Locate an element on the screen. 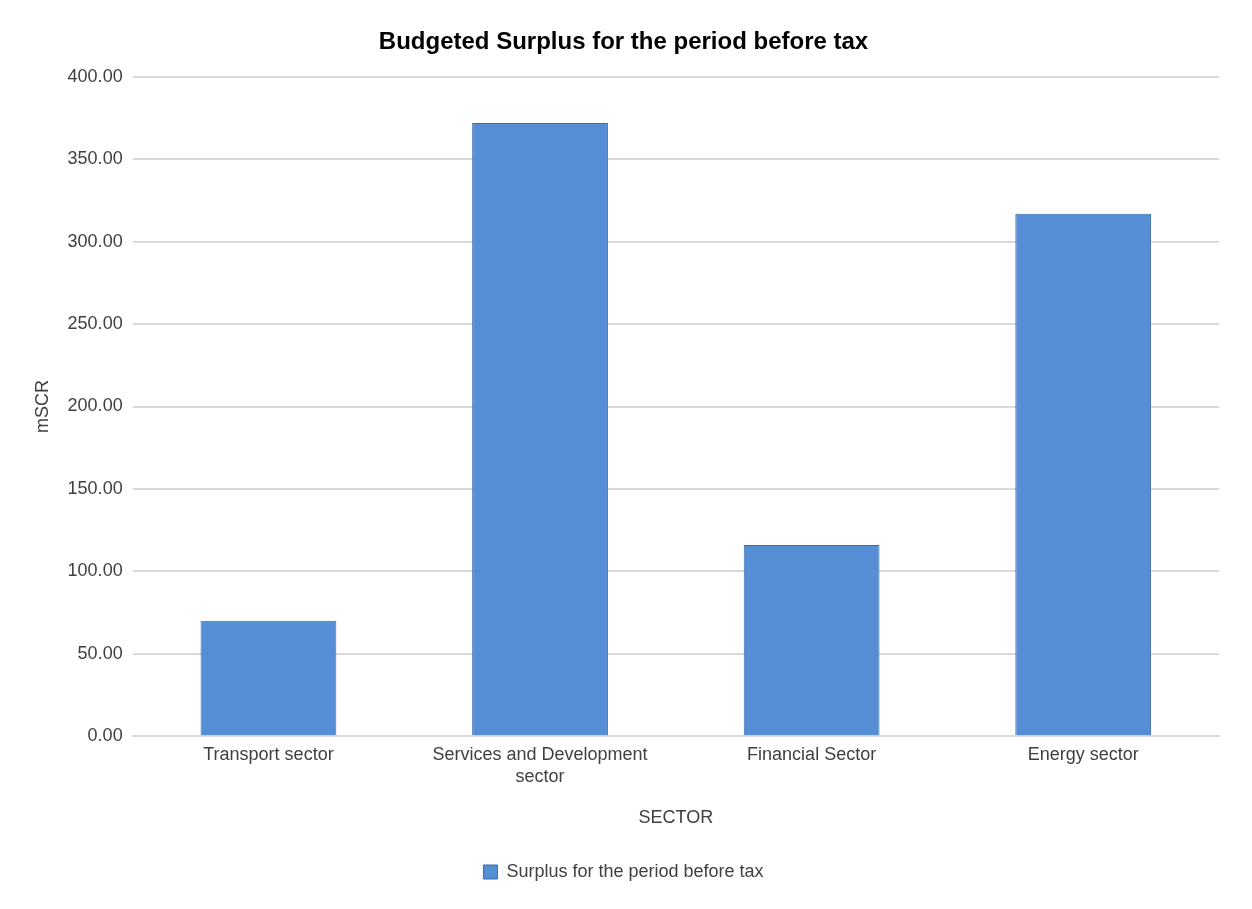 The image size is (1252, 909). x-tick-label: Energy sector is located at coordinates (1083, 753).